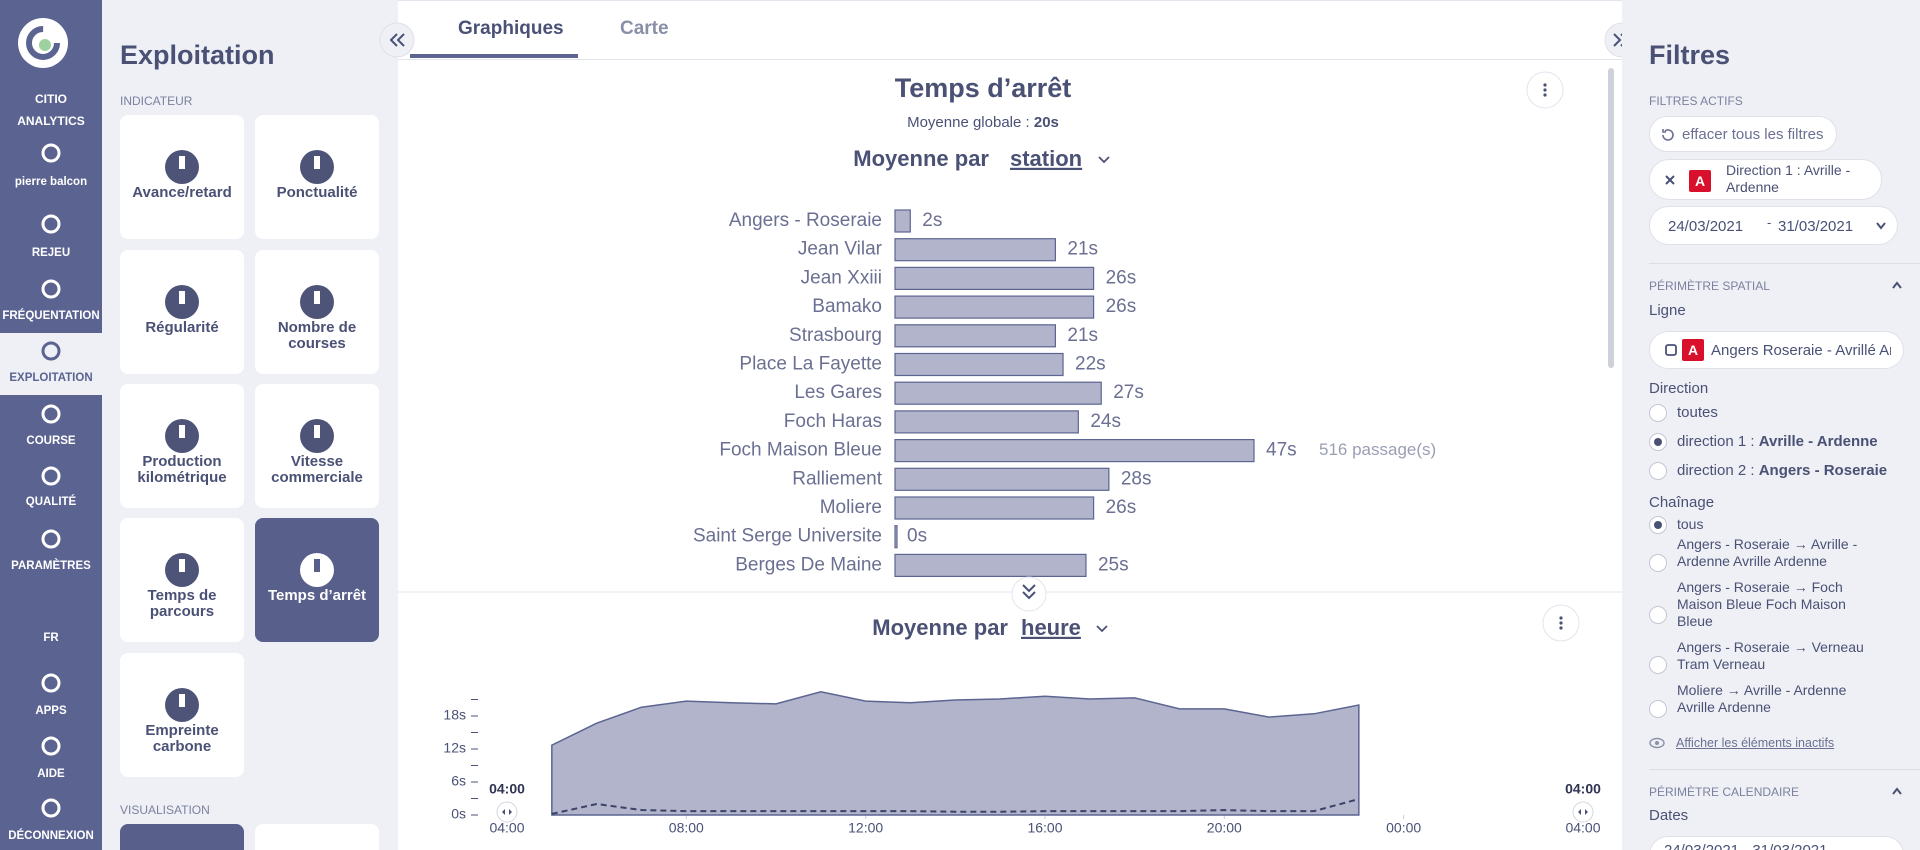 The image size is (1920, 850). What do you see at coordinates (182, 446) in the screenshot?
I see `indicator-card: Production kilométrique` at bounding box center [182, 446].